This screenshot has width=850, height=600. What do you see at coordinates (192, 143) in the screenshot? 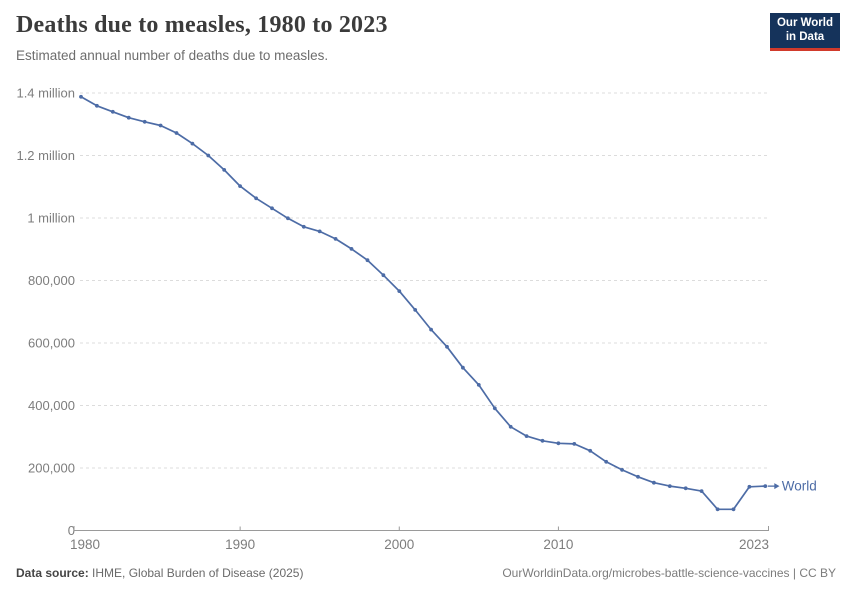
I see `data-point-1987` at bounding box center [192, 143].